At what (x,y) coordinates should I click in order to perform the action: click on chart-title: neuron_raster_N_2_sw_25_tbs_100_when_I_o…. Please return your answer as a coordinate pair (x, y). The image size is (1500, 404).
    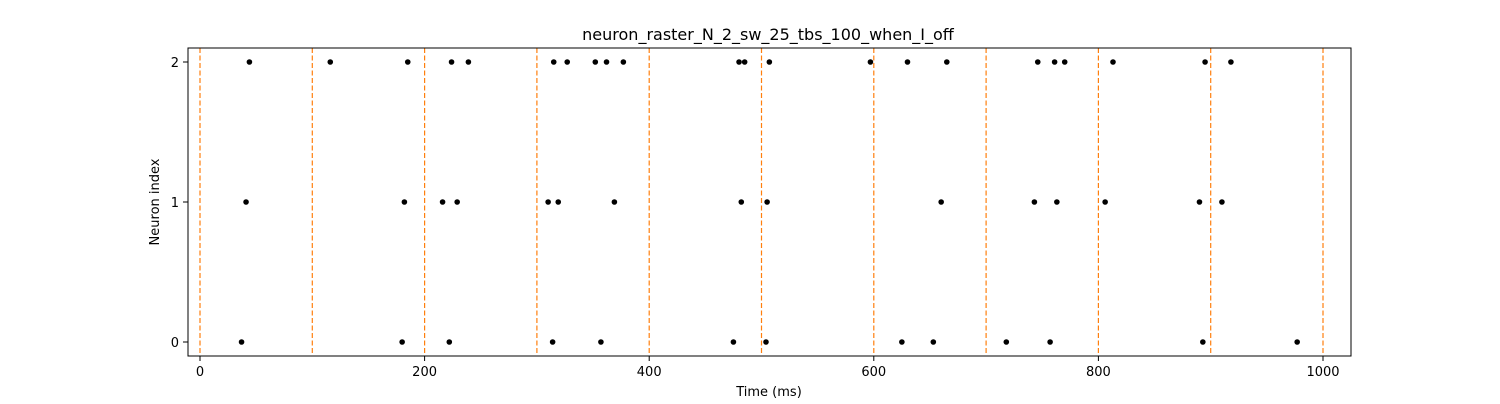
    Looking at the image, I should click on (768, 35).